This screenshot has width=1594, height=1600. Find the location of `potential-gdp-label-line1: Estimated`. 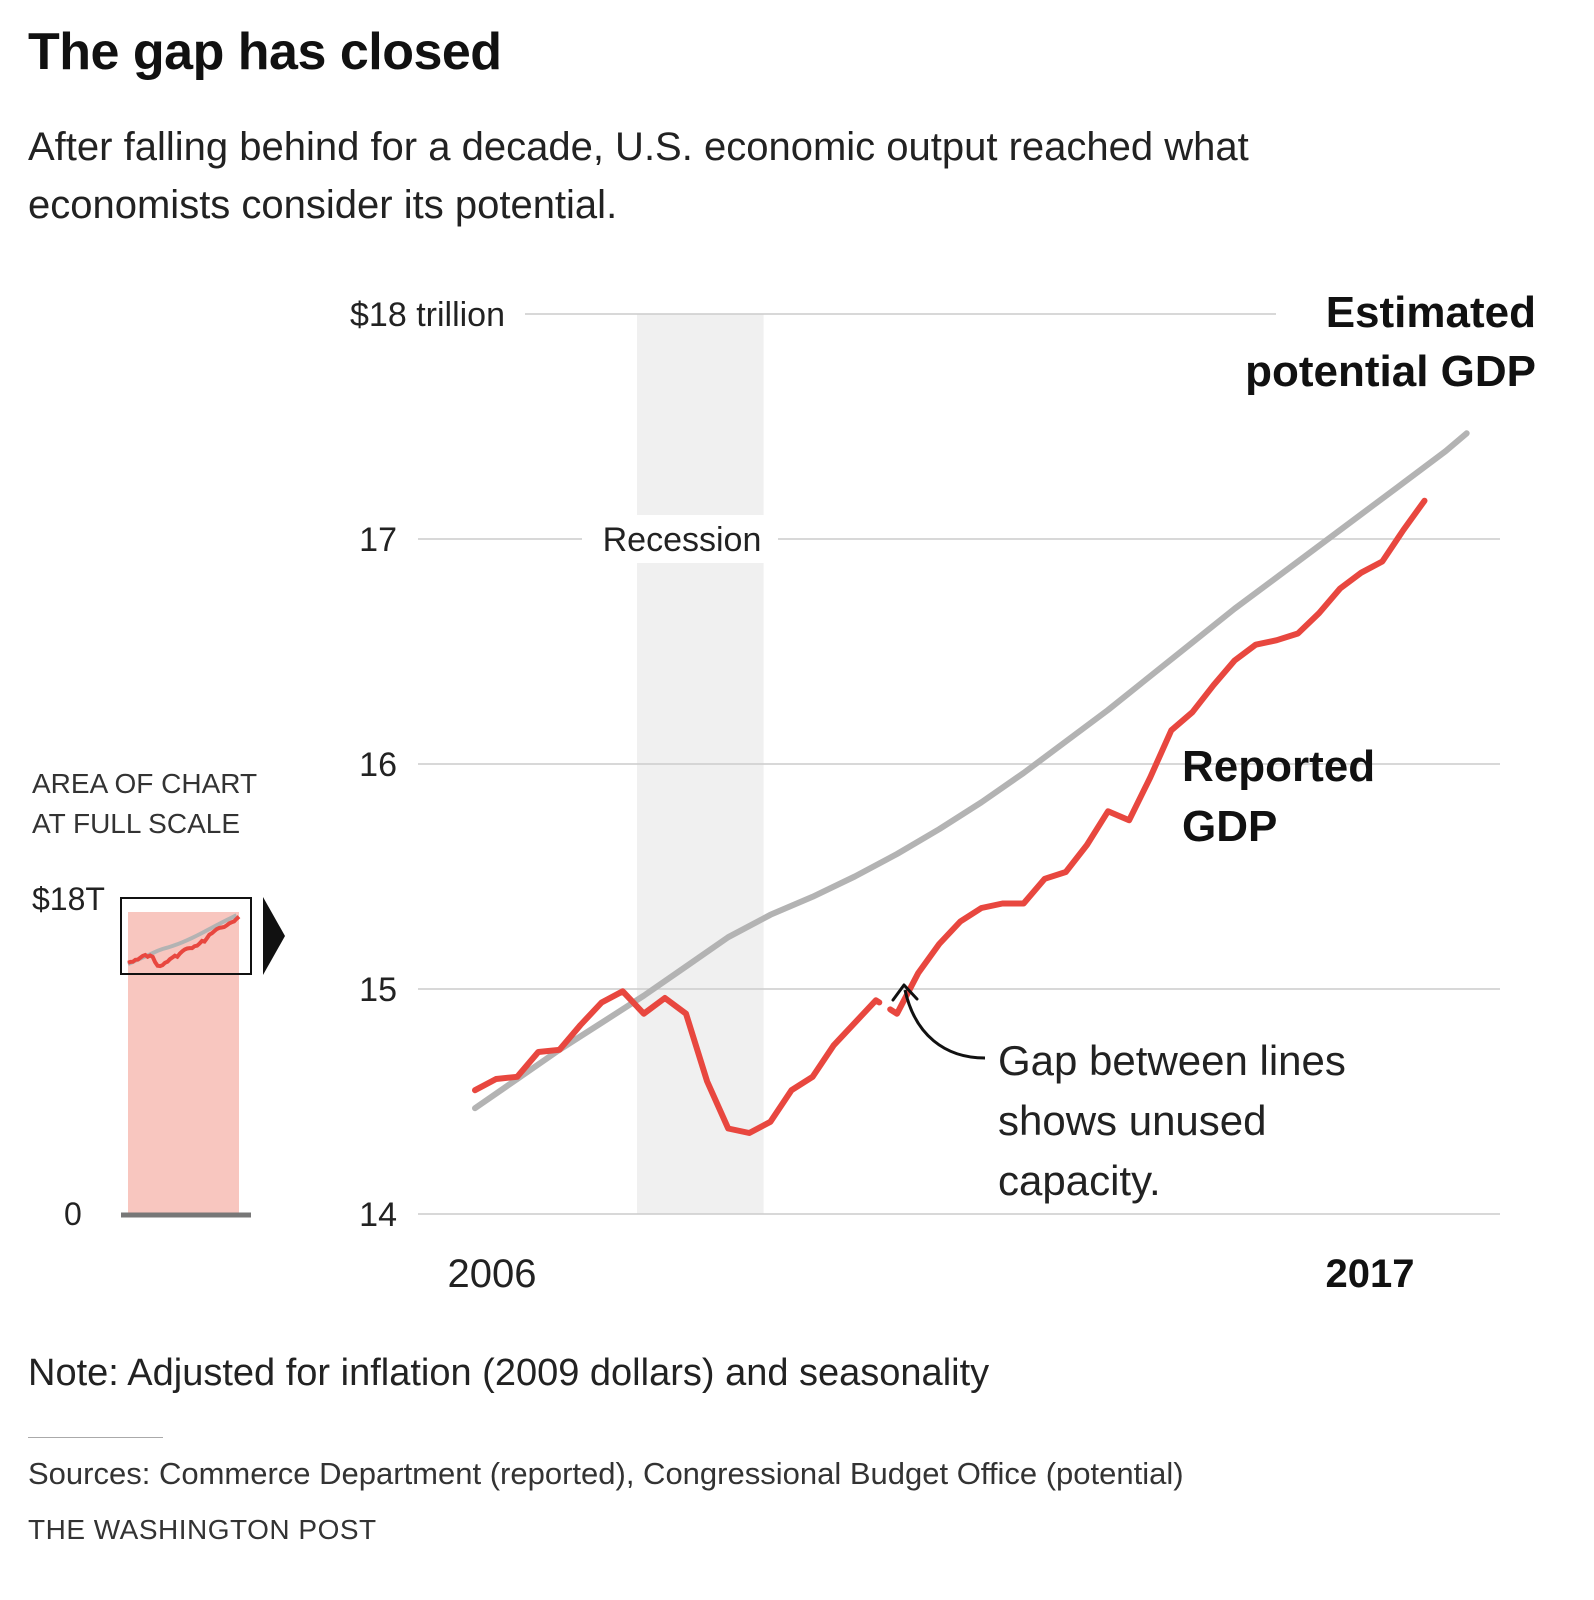

potential-gdp-label-line1: Estimated is located at coordinates (1431, 312).